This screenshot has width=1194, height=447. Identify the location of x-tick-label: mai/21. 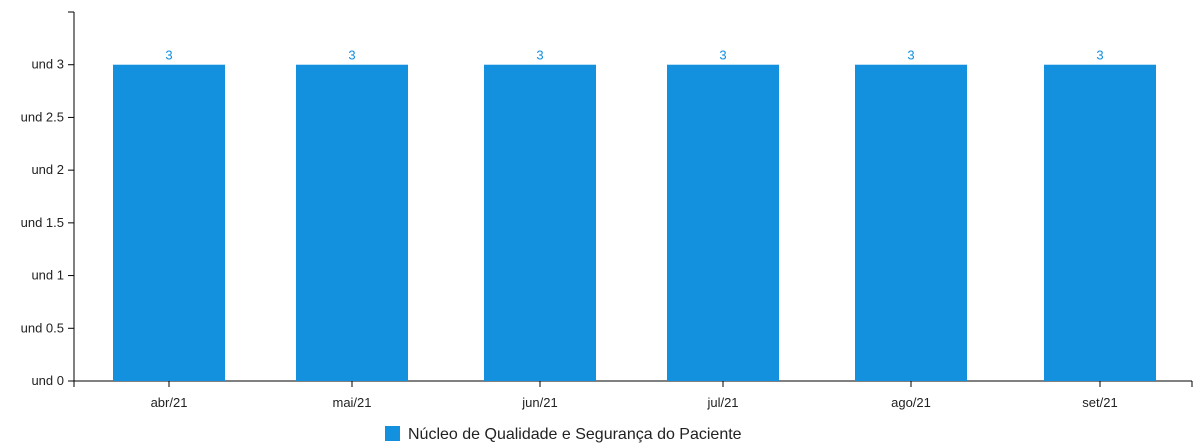
(351, 402).